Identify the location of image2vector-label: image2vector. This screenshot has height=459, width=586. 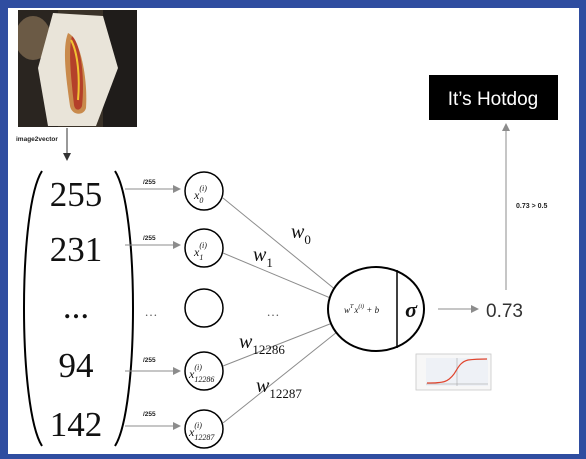
(37, 139).